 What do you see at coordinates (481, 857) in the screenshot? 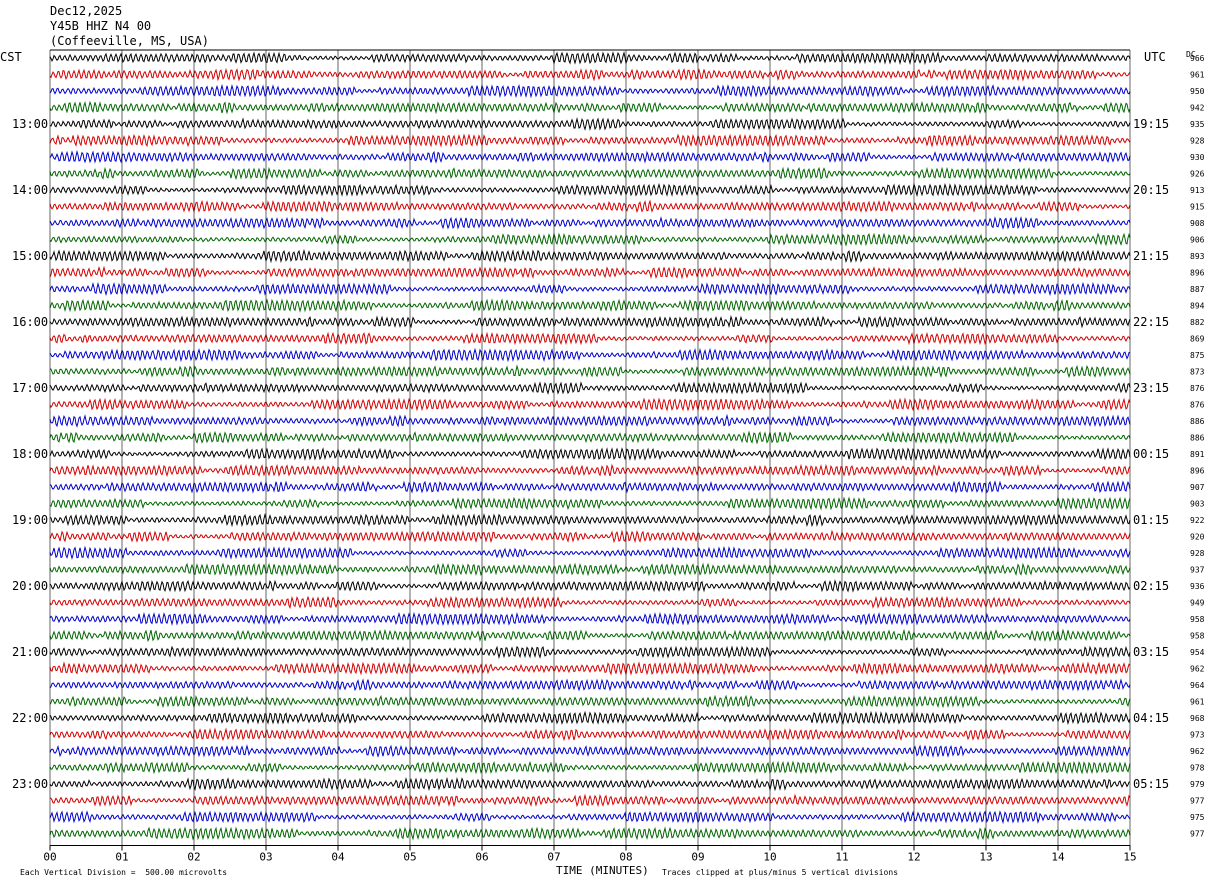
I see `x-tick-label-06: 06` at bounding box center [481, 857].